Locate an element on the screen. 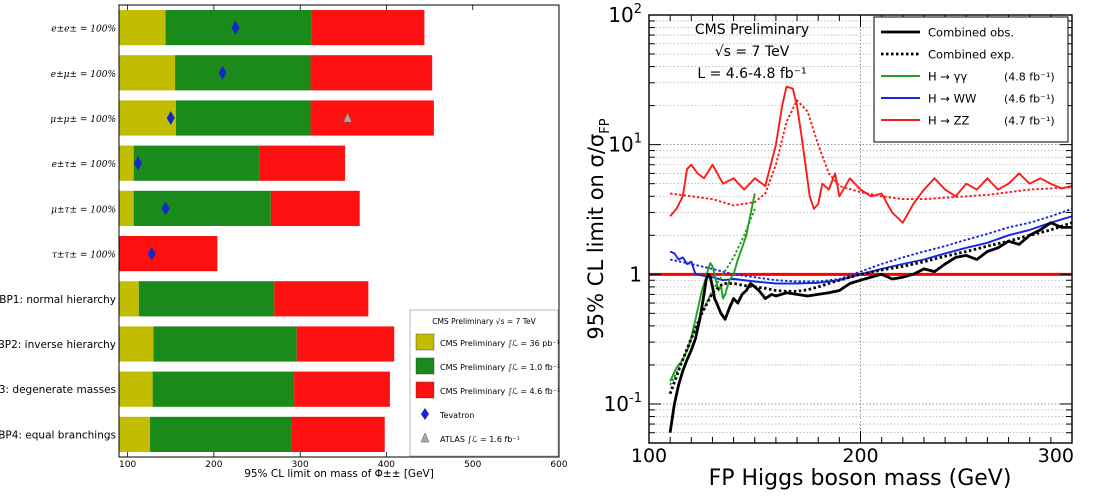 Image resolution: width=1101 pixels, height=496 pixels. right-y-tick-label-base-2: 1 is located at coordinates (635, 274).